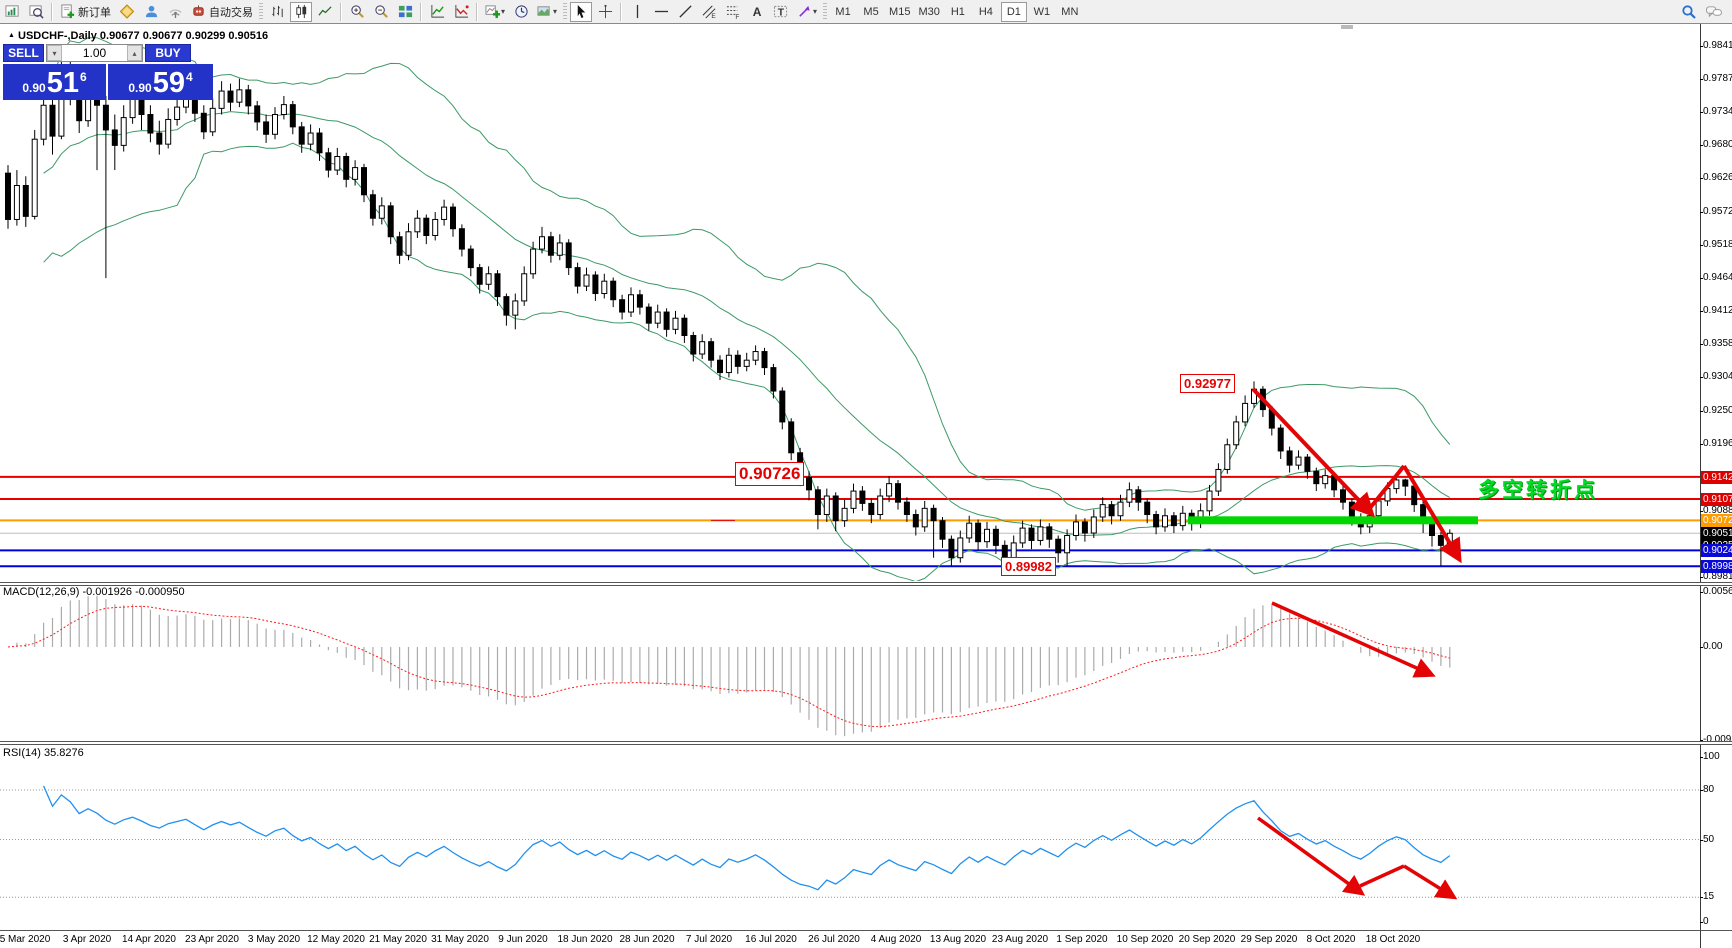 This screenshot has width=1732, height=948. I want to click on add-indicator-button: ▾, so click(495, 12).